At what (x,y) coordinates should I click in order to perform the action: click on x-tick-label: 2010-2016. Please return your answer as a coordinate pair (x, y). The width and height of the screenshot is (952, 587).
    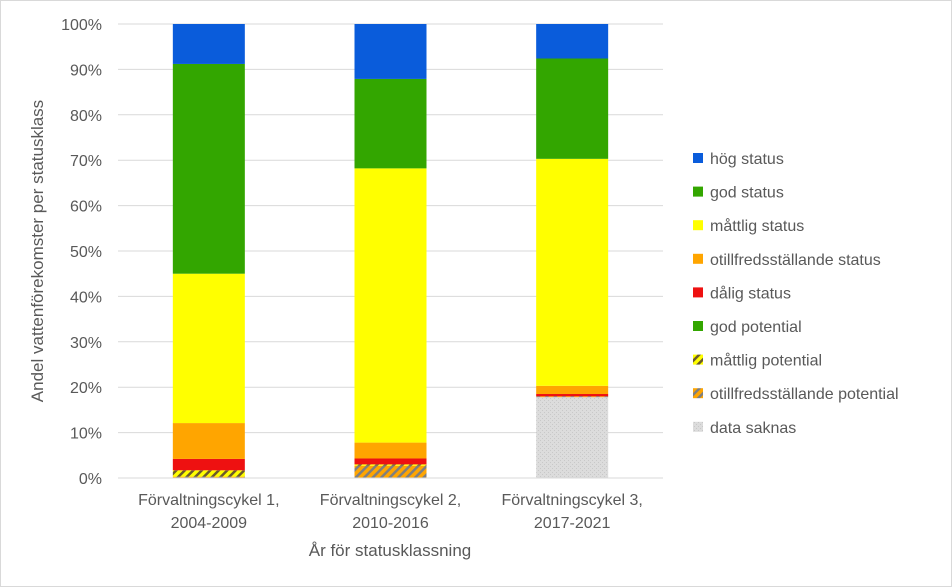
    Looking at the image, I should click on (390, 523).